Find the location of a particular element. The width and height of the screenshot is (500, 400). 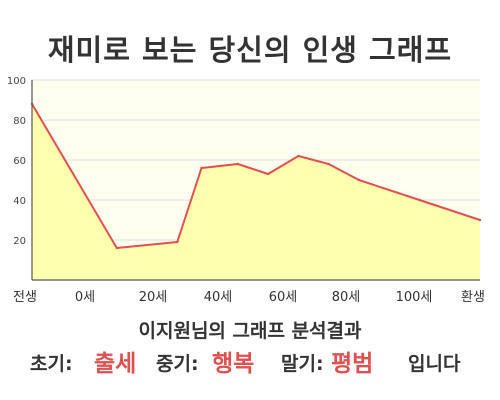

x-axis-ticks: 전생 0세 20세 40세 60세 80세 100세 환생 is located at coordinates (249, 297).